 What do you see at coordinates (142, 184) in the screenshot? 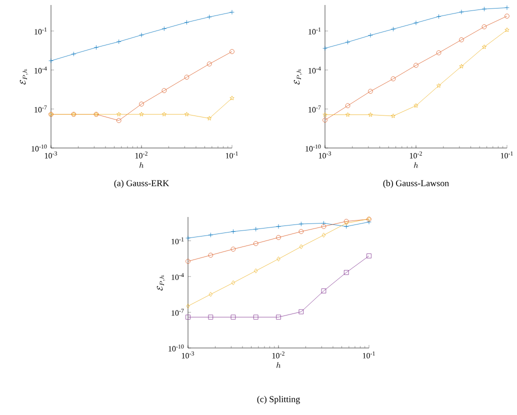
I see `text: (a) Gauss-ERK` at bounding box center [142, 184].